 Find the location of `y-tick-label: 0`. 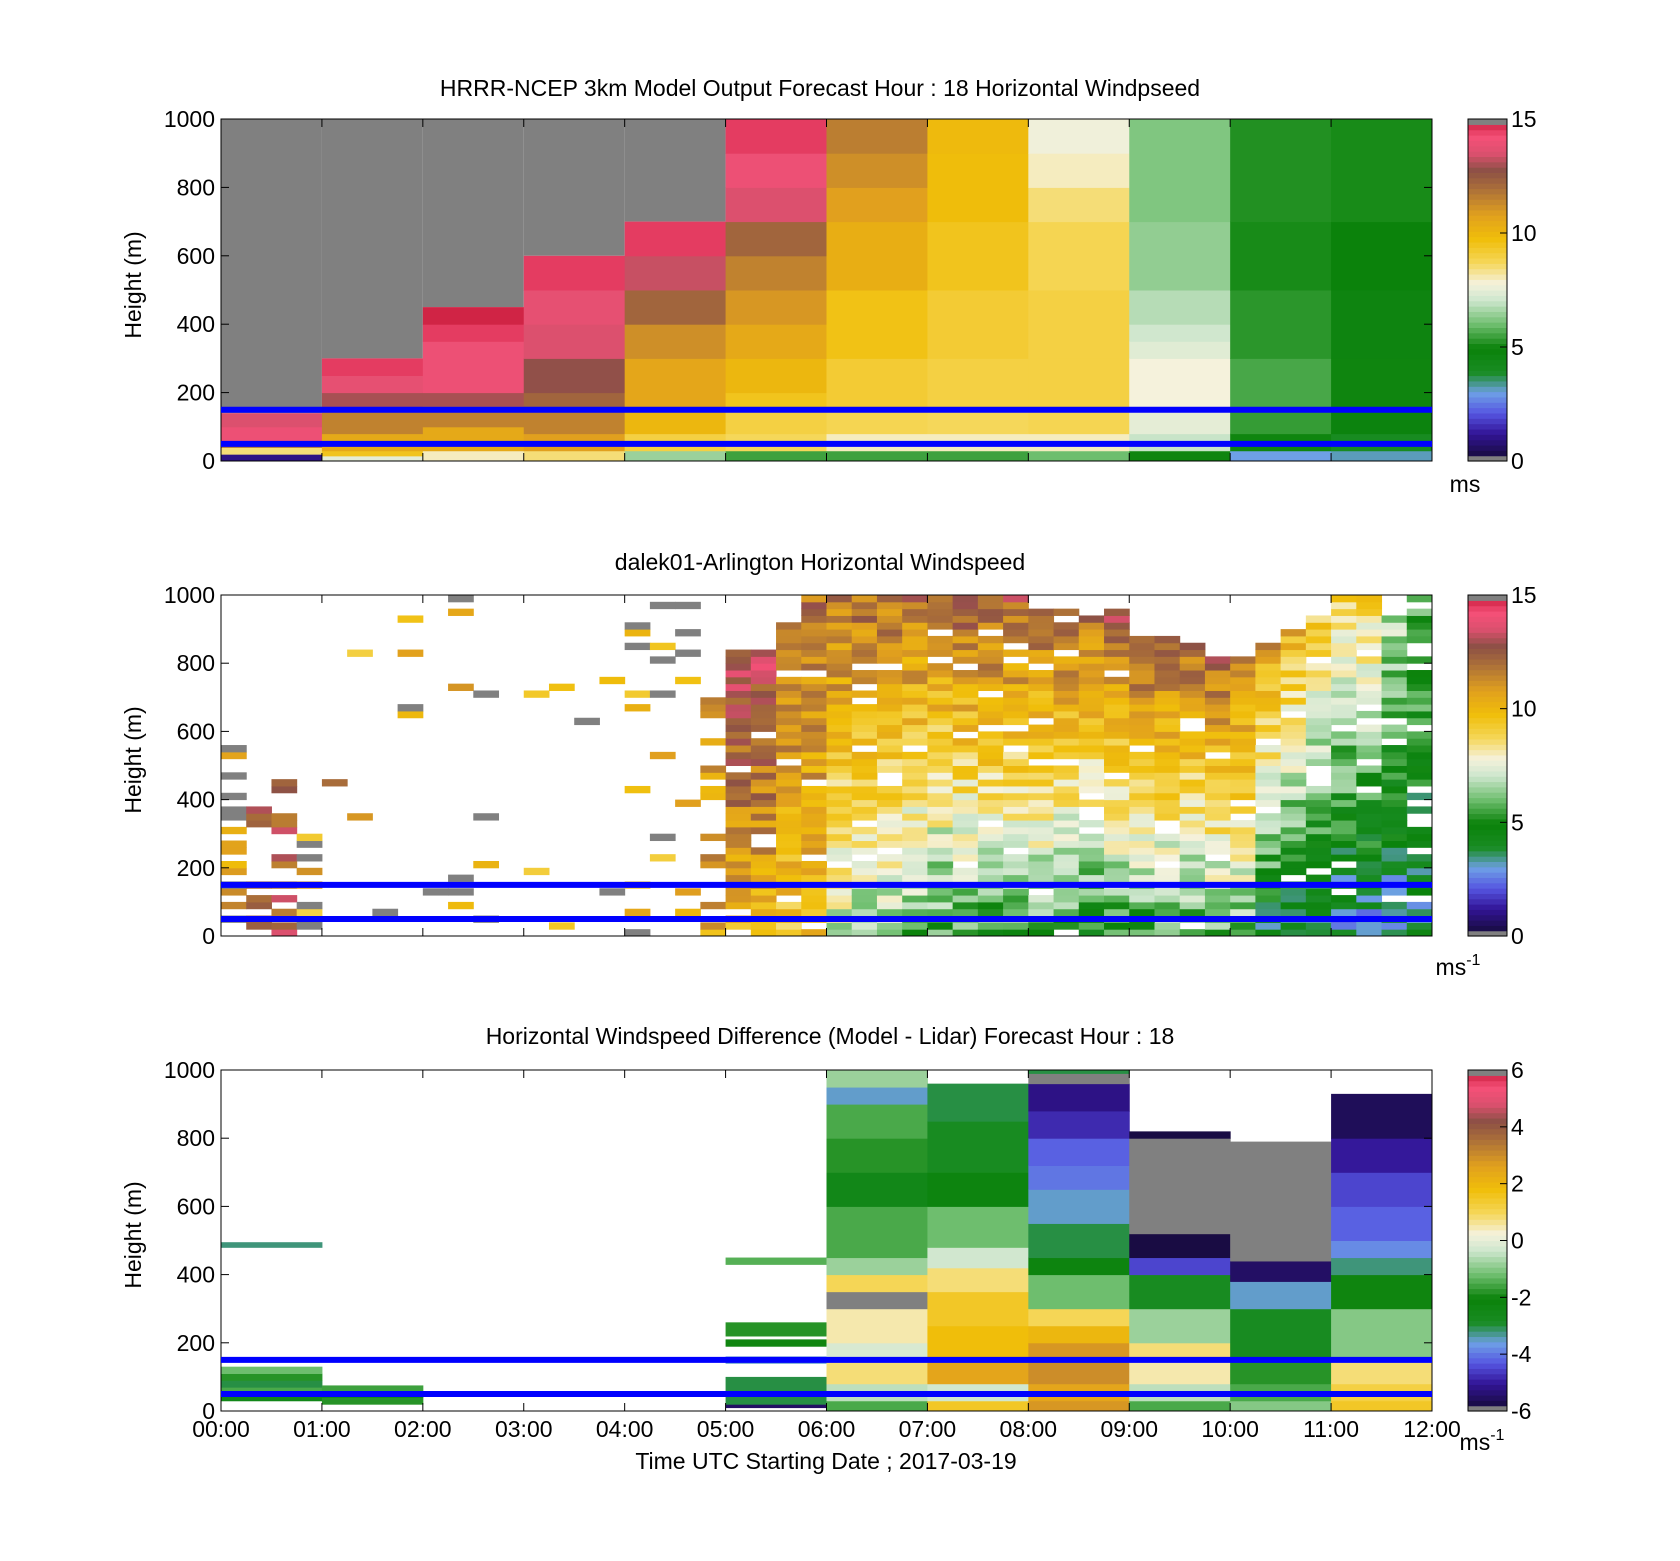

y-tick-label: 0 is located at coordinates (208, 1411).